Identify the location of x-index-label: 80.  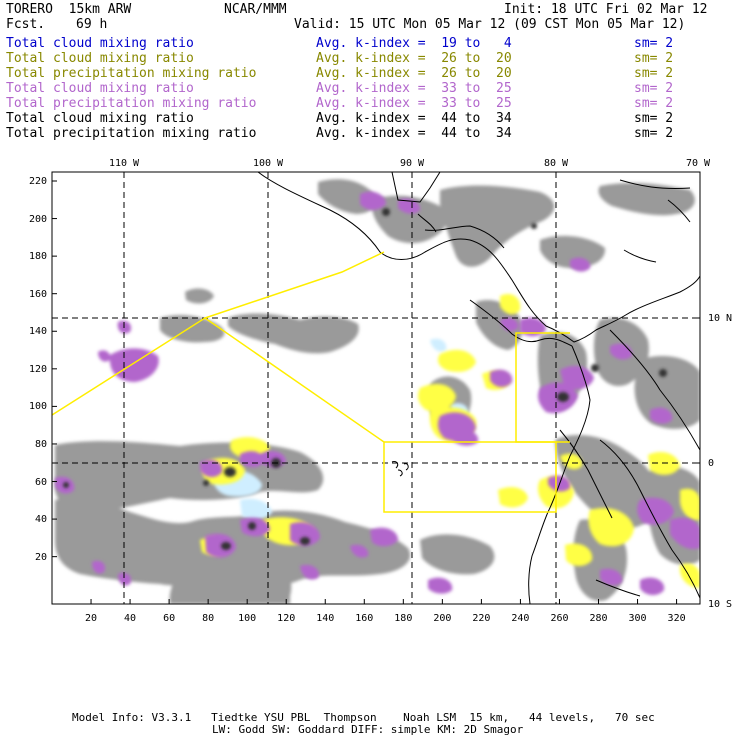
(208, 618).